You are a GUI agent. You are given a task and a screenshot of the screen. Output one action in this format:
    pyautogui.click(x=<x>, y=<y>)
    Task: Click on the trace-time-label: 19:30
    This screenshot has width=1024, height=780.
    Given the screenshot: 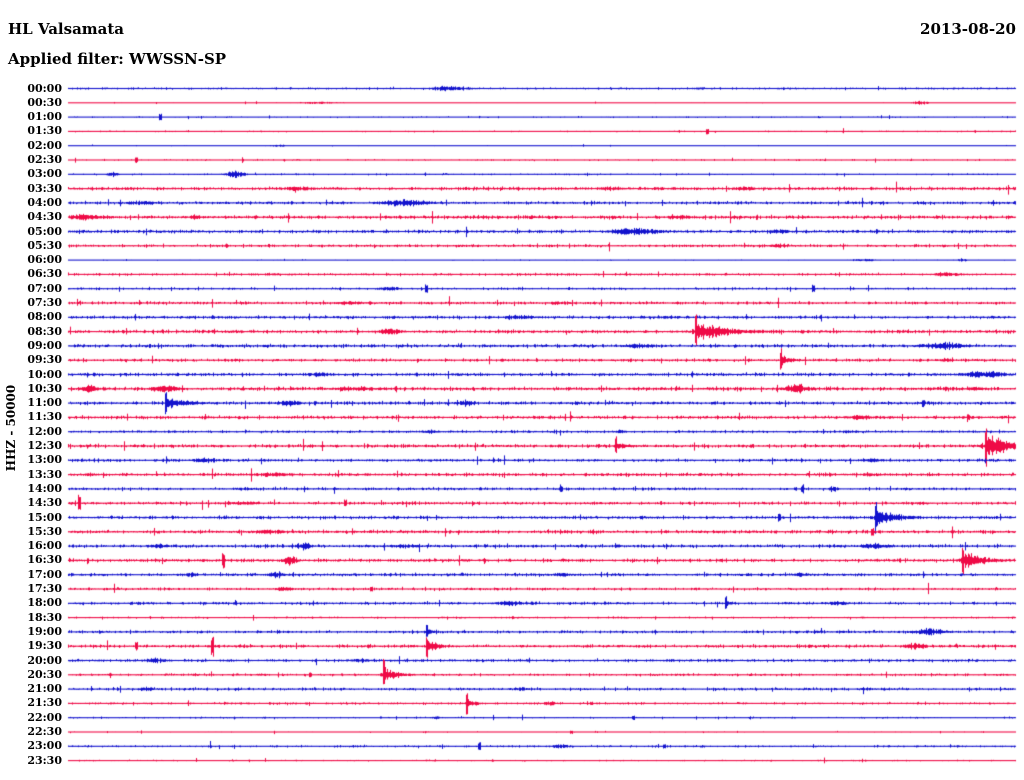 What is the action you would take?
    pyautogui.click(x=44, y=646)
    